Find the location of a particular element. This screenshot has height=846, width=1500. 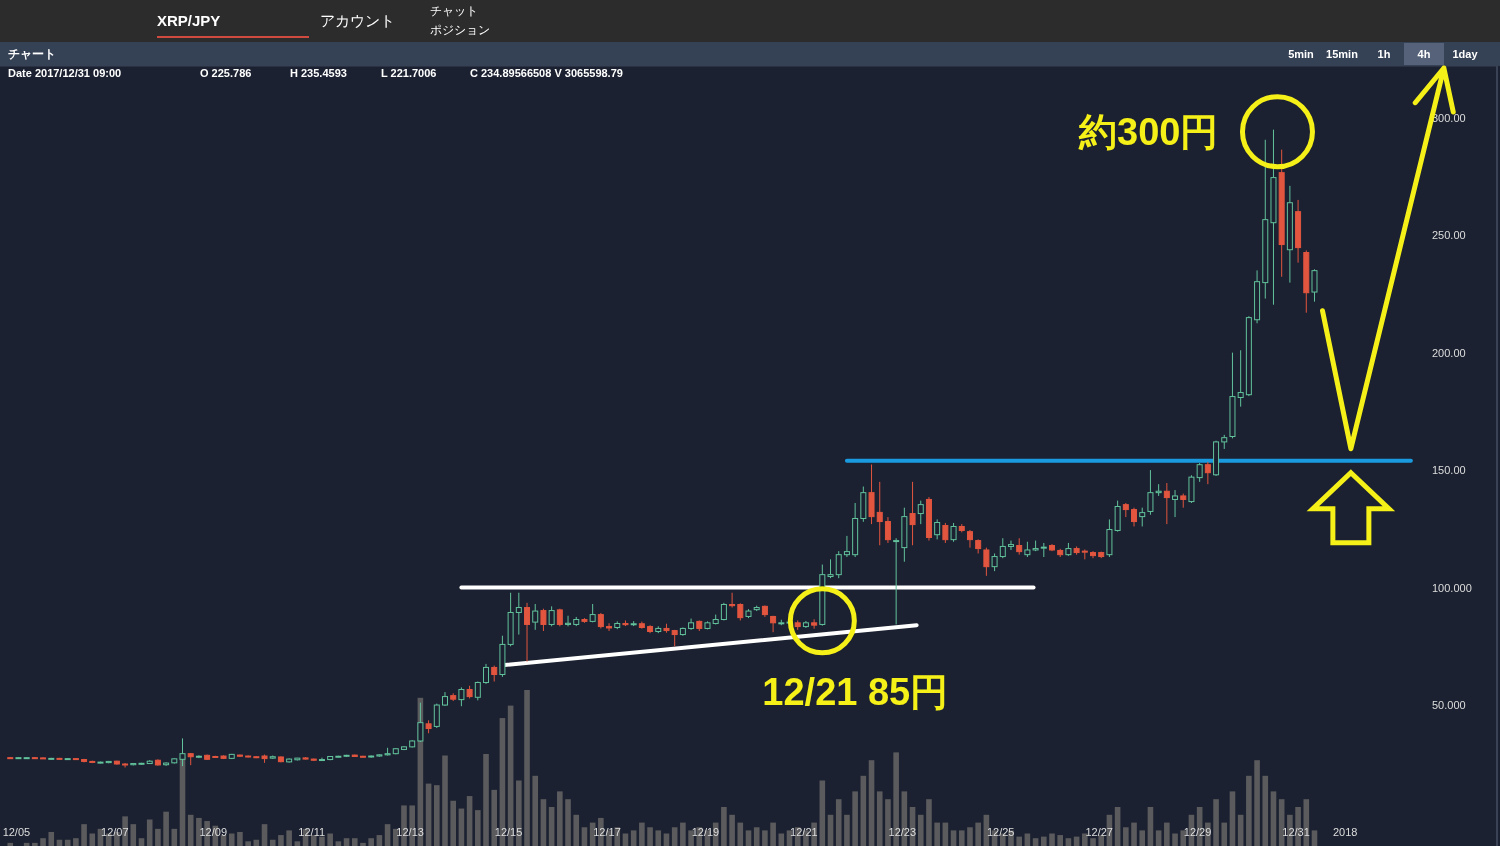

text: 15min is located at coordinates (1342, 54).